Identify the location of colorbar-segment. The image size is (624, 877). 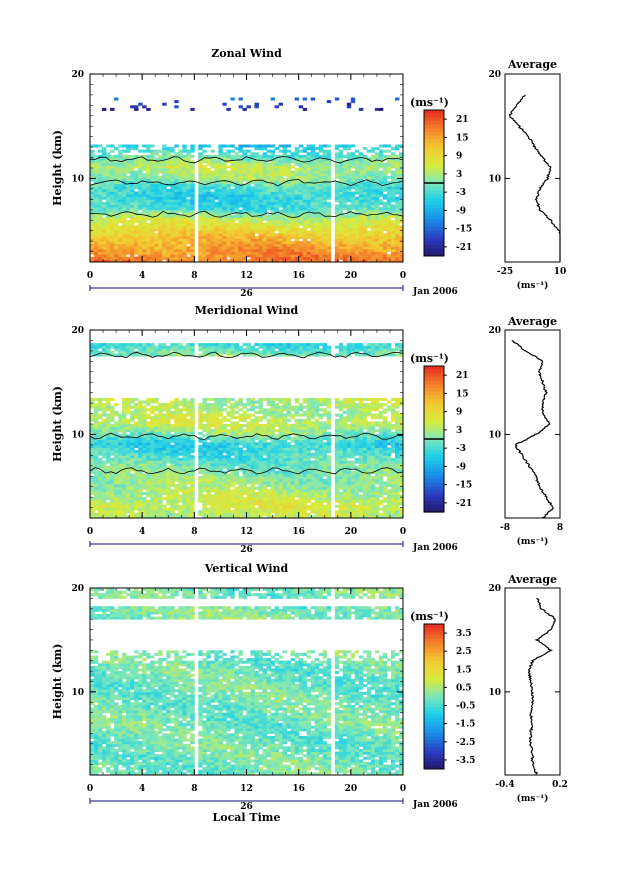
(434, 218).